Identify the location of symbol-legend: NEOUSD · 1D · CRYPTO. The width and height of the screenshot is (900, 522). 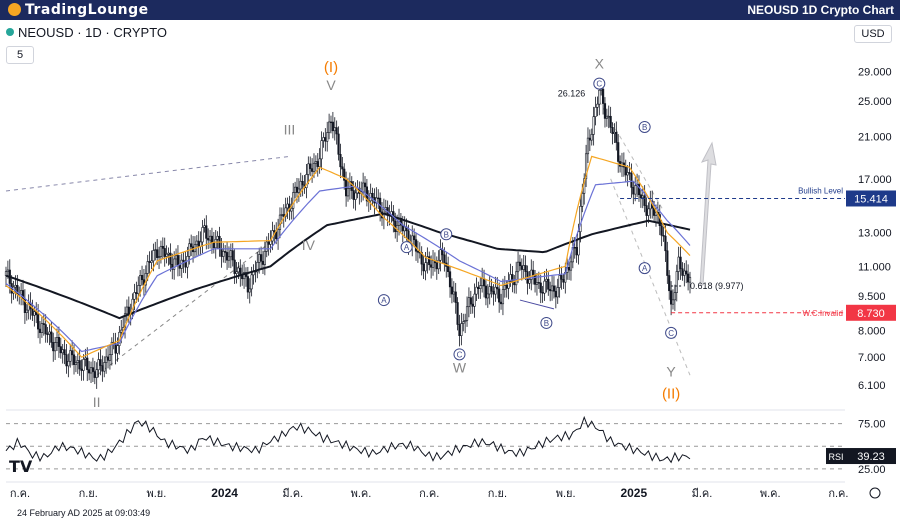
(86, 32).